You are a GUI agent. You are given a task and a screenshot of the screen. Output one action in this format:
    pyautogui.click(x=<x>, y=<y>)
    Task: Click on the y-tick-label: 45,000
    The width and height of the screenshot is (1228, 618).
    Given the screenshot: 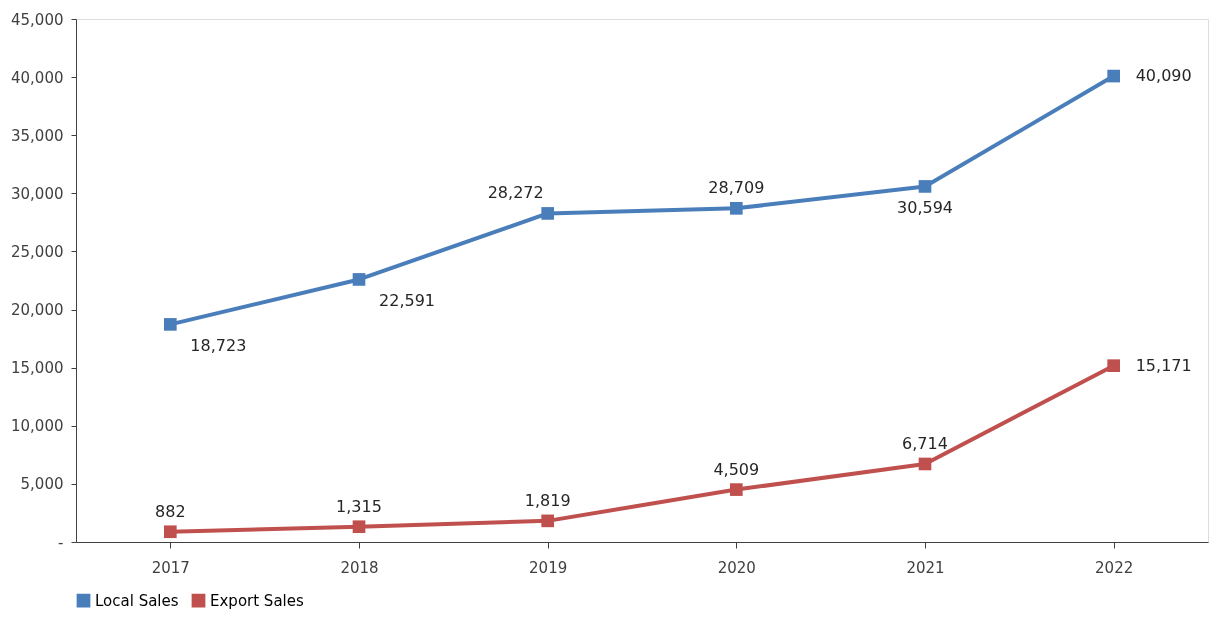 What is the action you would take?
    pyautogui.click(x=37, y=19)
    